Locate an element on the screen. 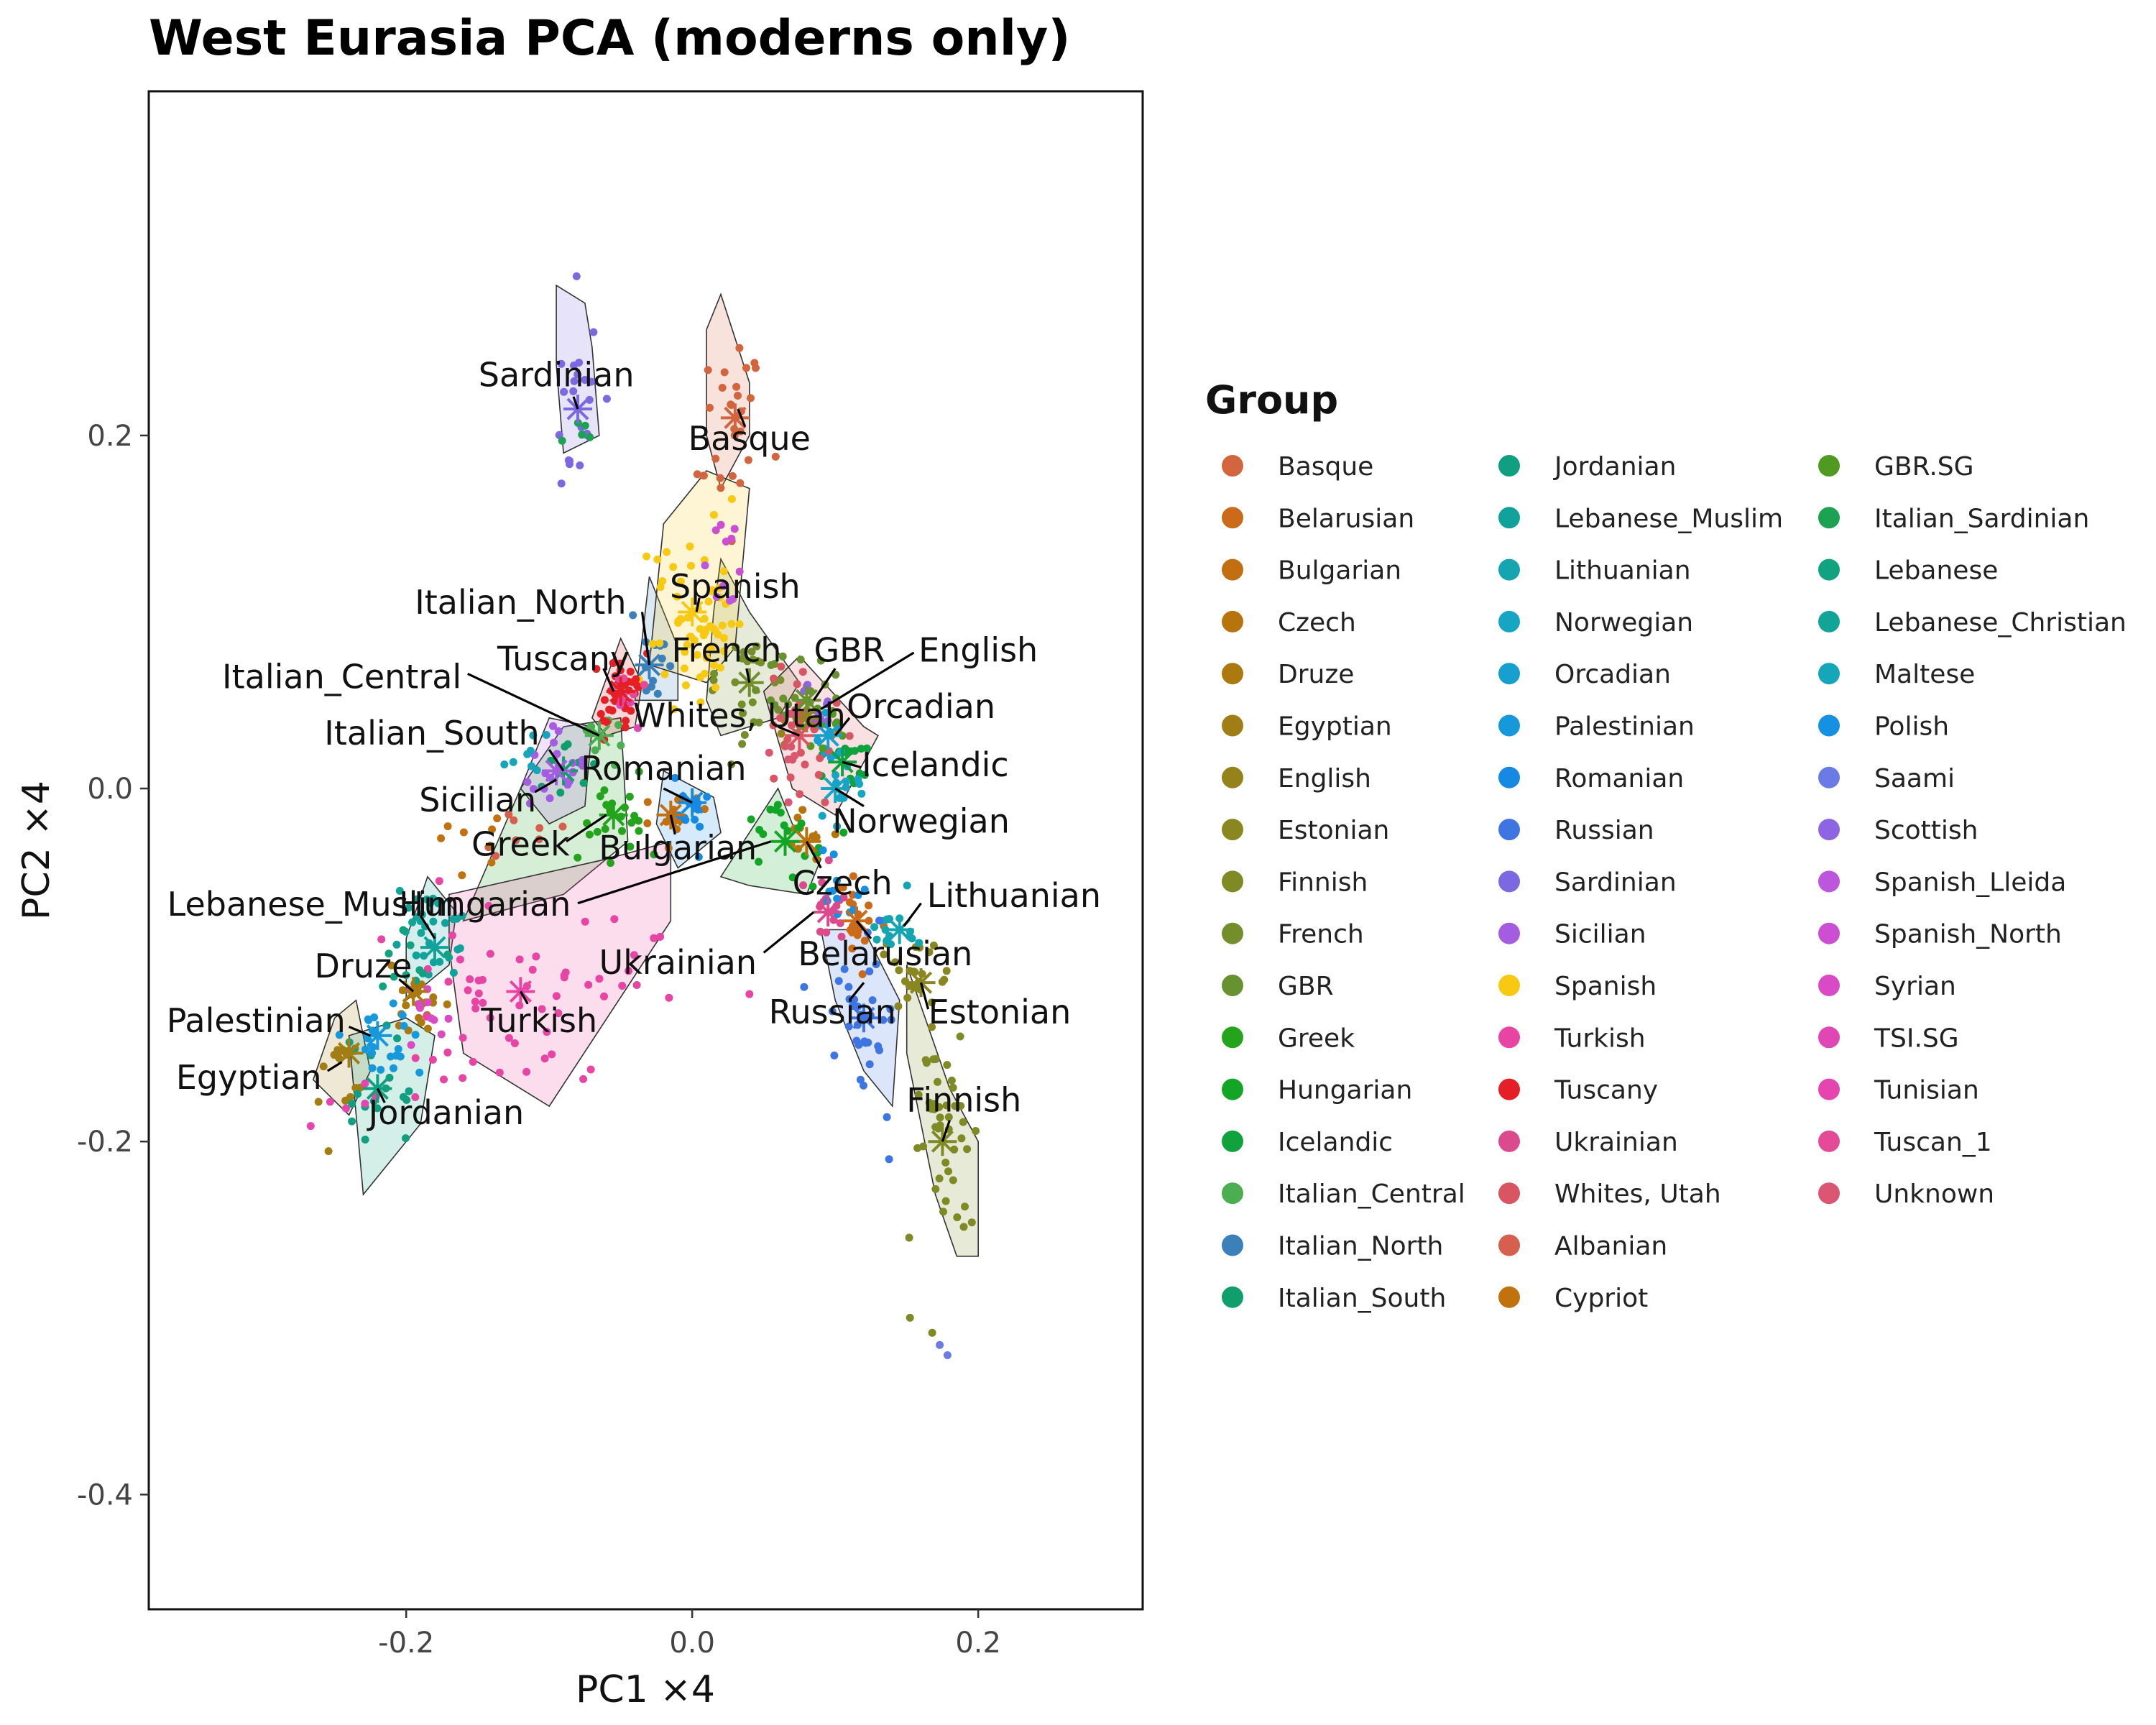  label-tuscany: Tuscany is located at coordinates (563, 659).